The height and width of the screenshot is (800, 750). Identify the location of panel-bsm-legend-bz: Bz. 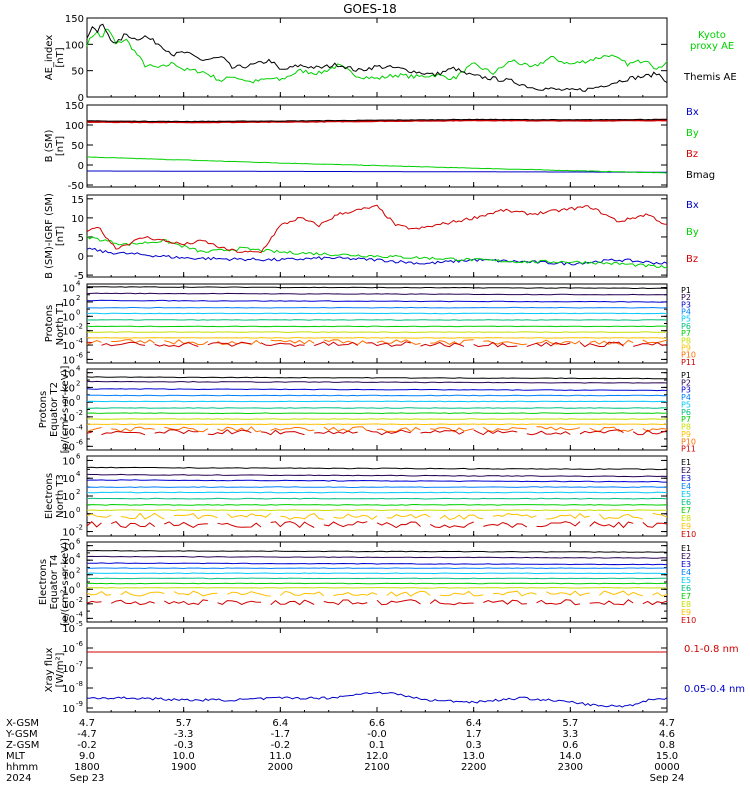
(692, 154).